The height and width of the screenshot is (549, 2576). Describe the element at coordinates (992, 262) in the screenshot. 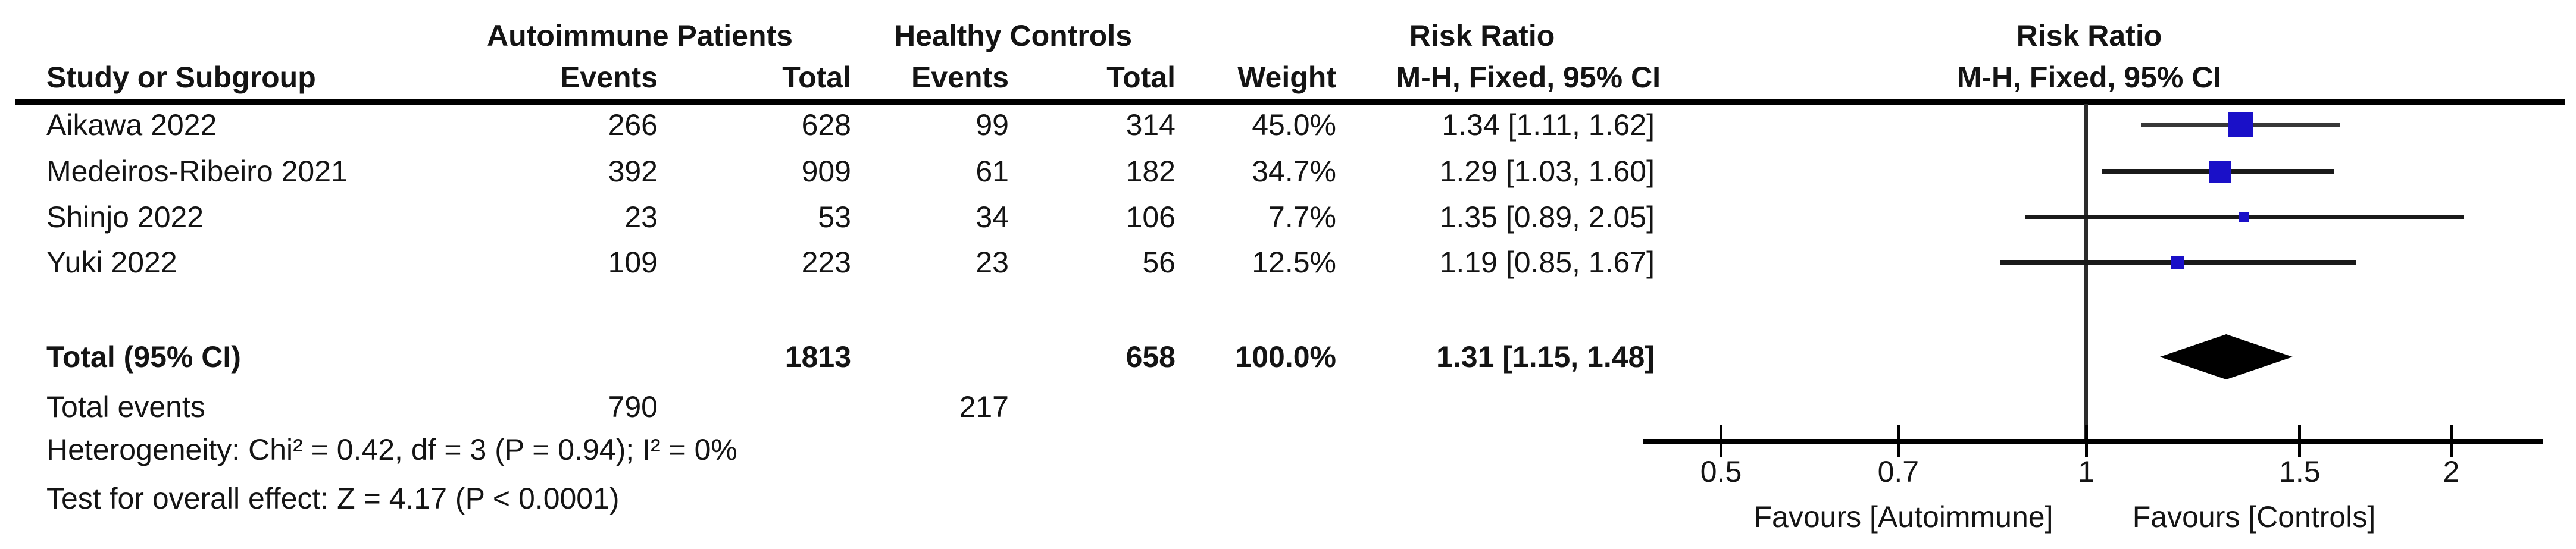

I see `events-control-value: 23` at that location.